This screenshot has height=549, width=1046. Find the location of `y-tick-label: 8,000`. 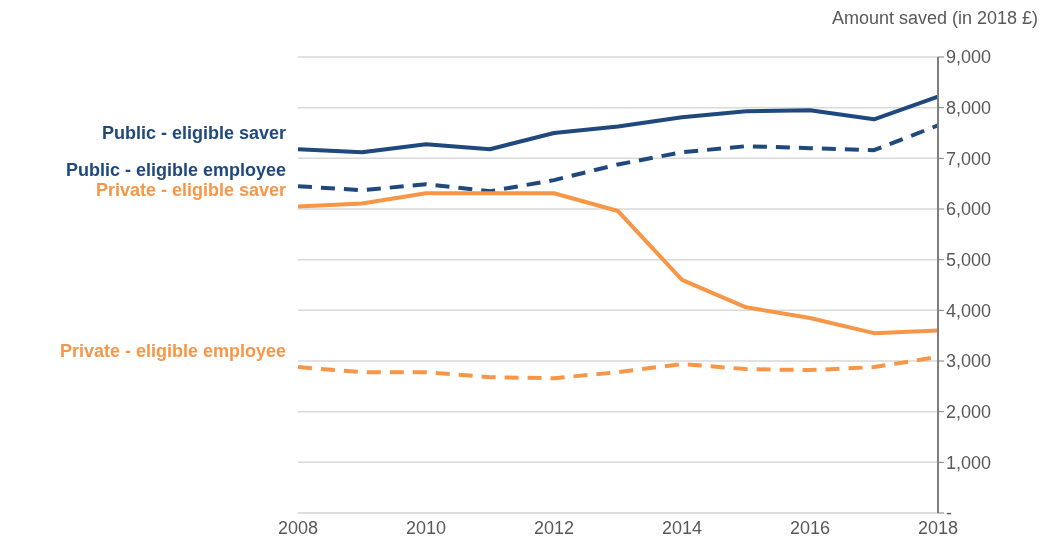

y-tick-label: 8,000 is located at coordinates (969, 108).